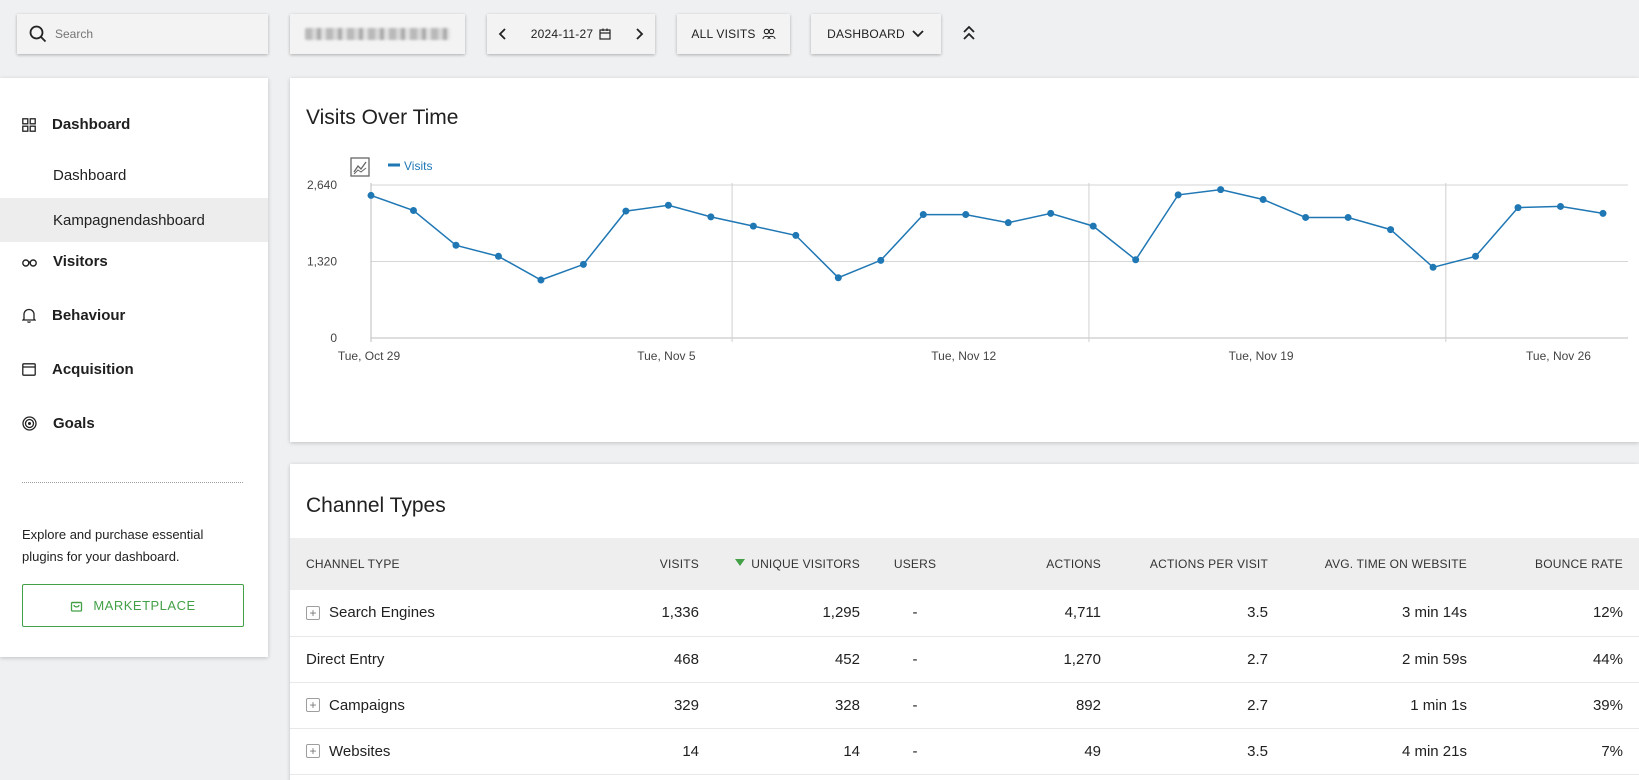 Image resolution: width=1639 pixels, height=780 pixels. I want to click on cell-actions: 892, so click(1035, 705).